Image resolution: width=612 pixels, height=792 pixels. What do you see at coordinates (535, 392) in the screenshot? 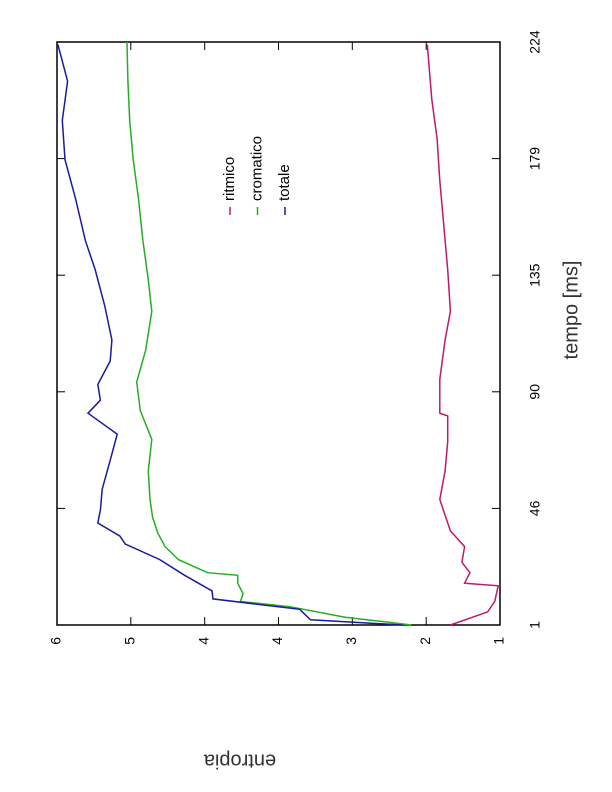
I see `x-tick-label: 90` at bounding box center [535, 392].